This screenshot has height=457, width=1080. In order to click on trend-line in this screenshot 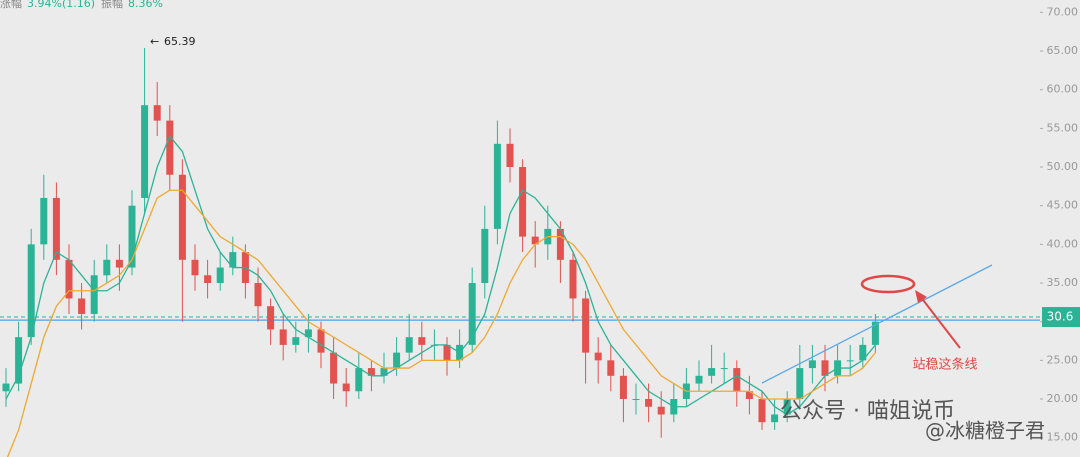, I will do `click(877, 324)`.